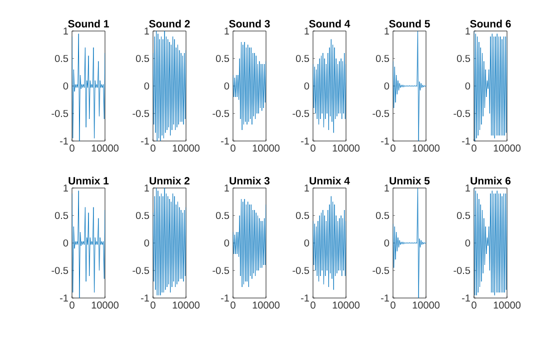  I want to click on chart-title: Unmix 3, so click(250, 180).